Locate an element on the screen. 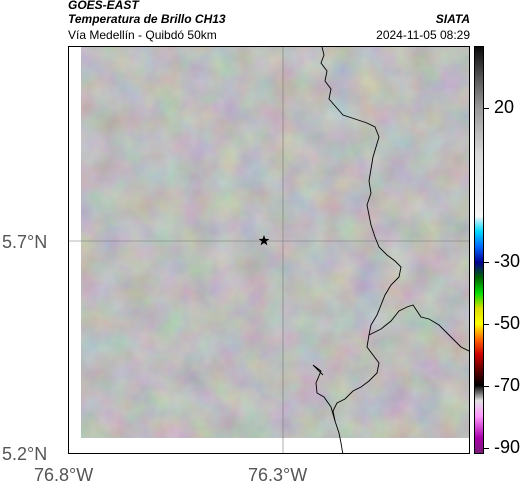 This screenshot has width=526, height=491. lat-tick-label: 5.2°N is located at coordinates (25, 454).